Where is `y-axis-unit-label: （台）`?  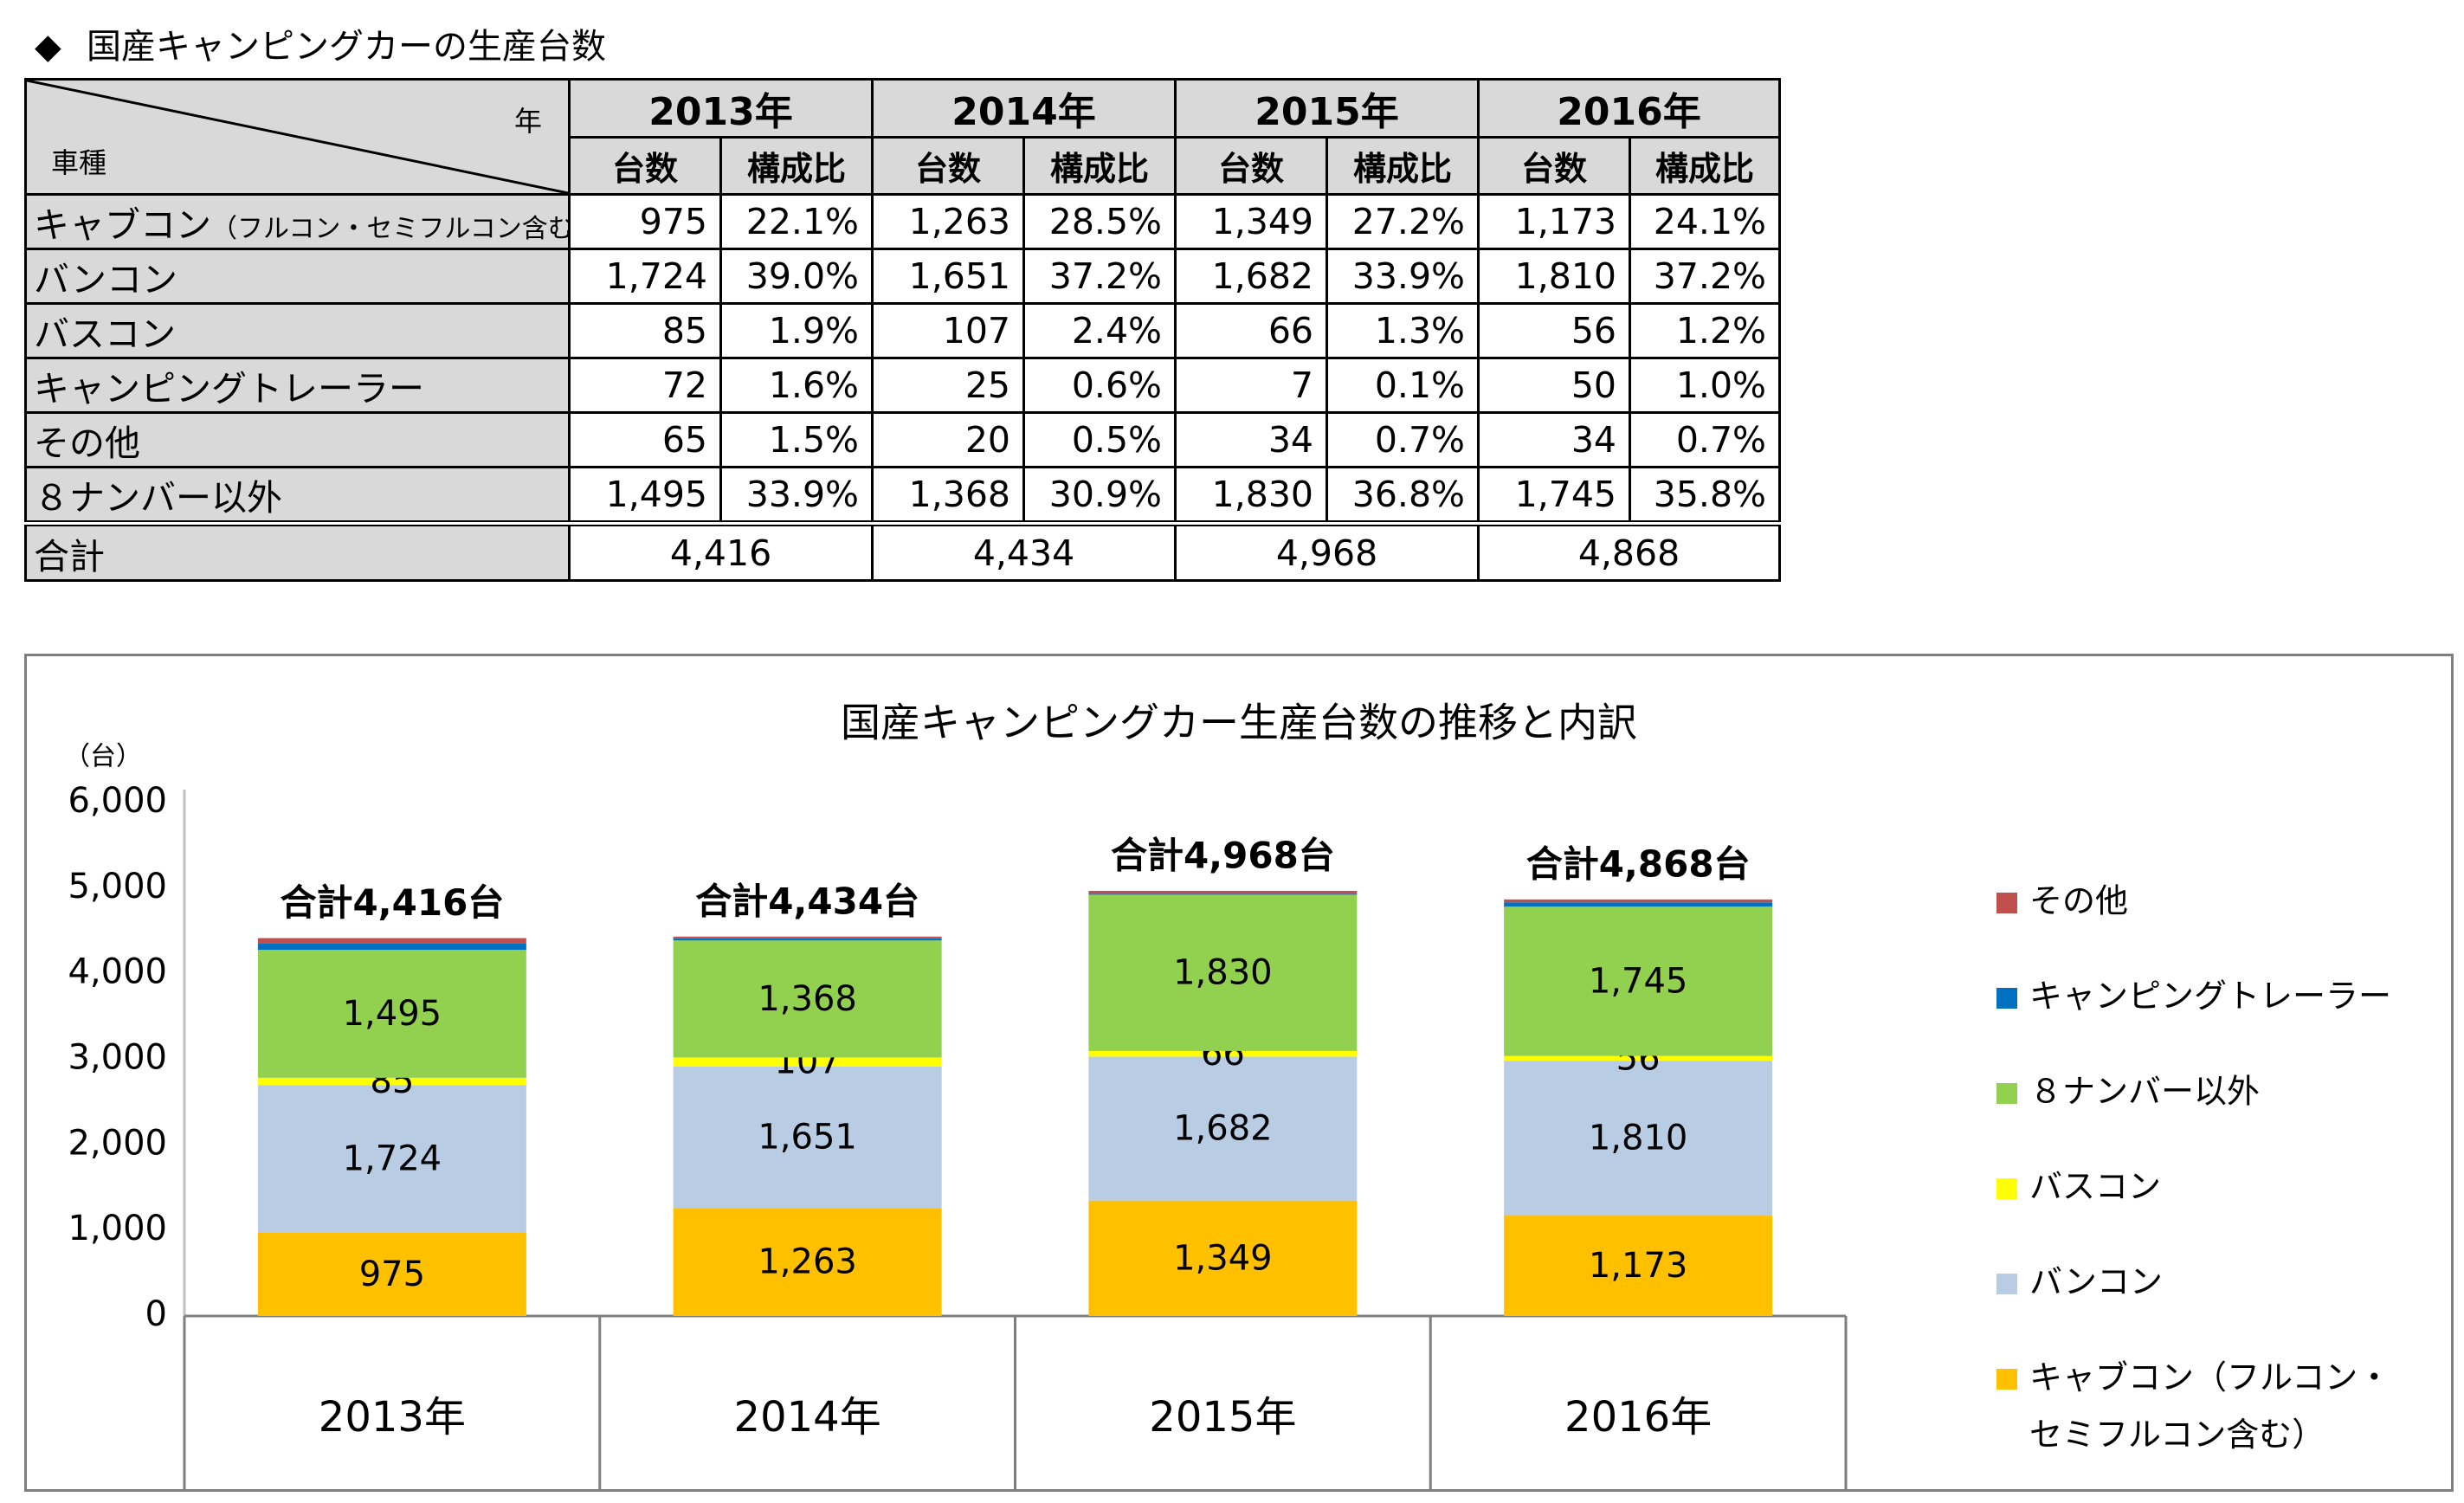 y-axis-unit-label: （台） is located at coordinates (103, 757).